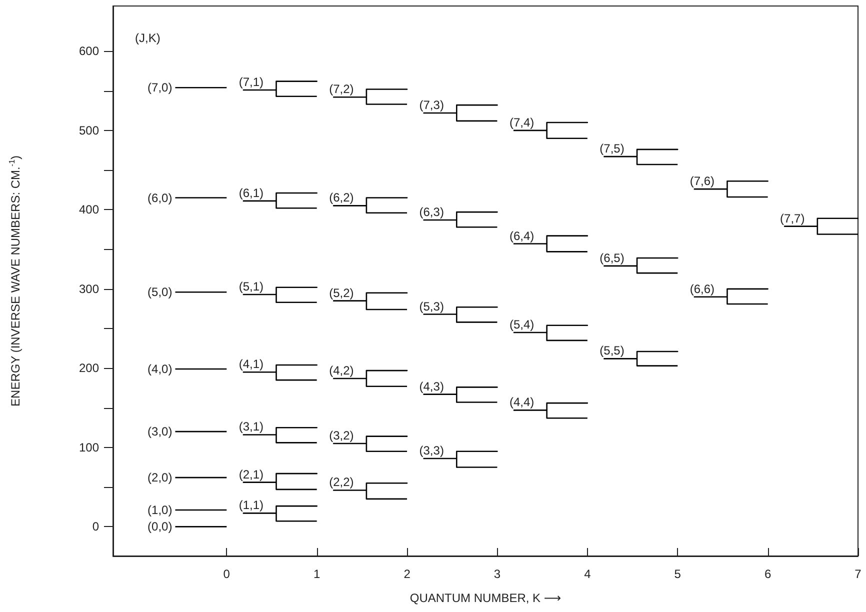 This screenshot has height=612, width=866. What do you see at coordinates (792, 218) in the screenshot?
I see `annotation: (7,7)` at bounding box center [792, 218].